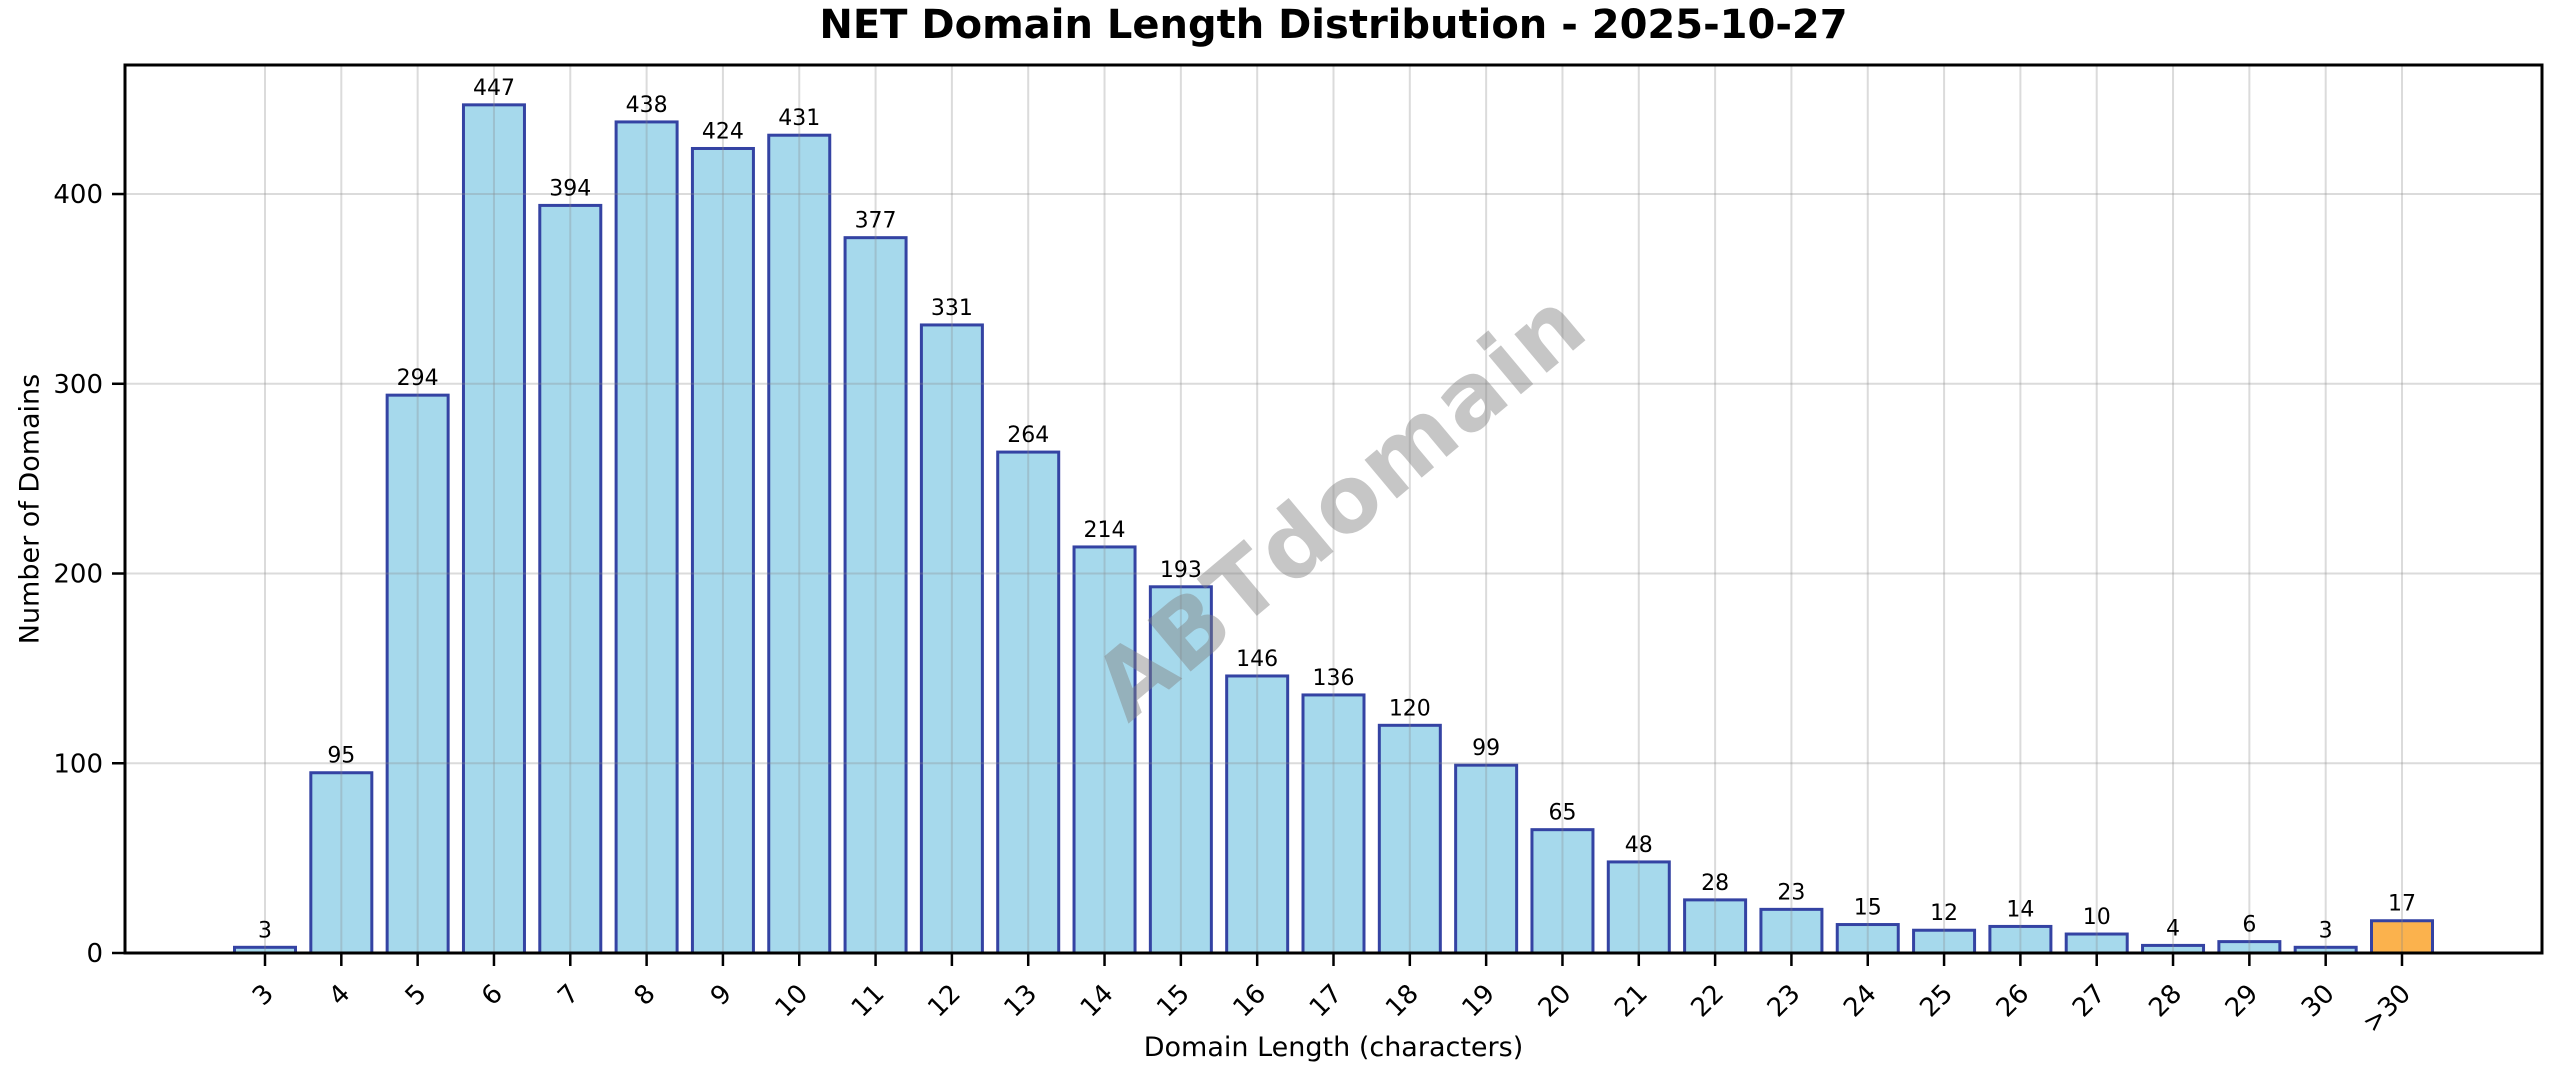 This screenshot has height=1087, width=2560. What do you see at coordinates (1173, 1001) in the screenshot?
I see `x-tick-label: 15` at bounding box center [1173, 1001].